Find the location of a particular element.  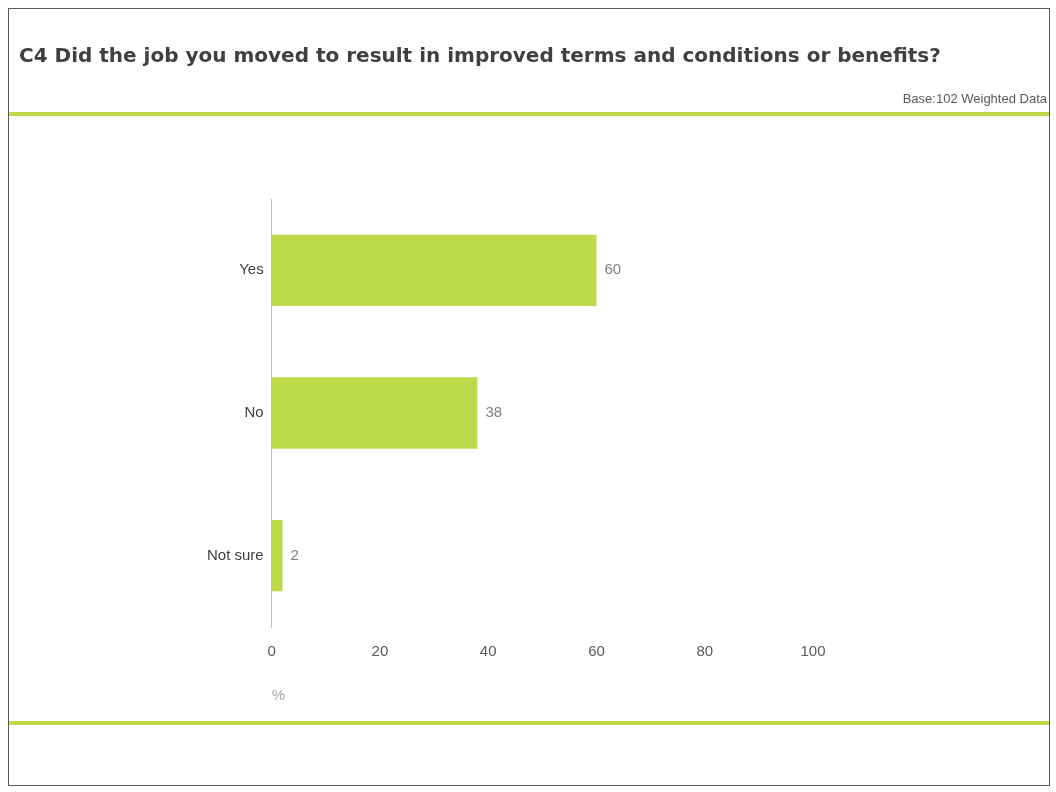

y-tick-label: Yes is located at coordinates (251, 269).